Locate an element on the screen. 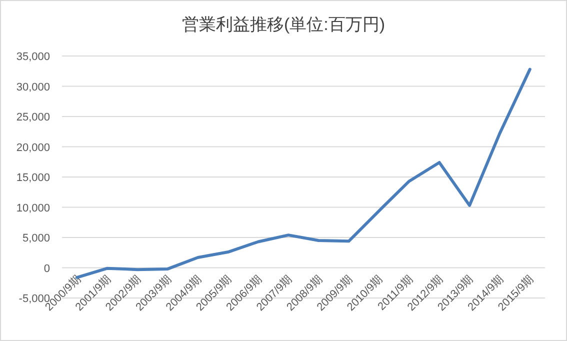 The height and width of the screenshot is (341, 567). y-tick-label: 10,000 is located at coordinates (33, 208).